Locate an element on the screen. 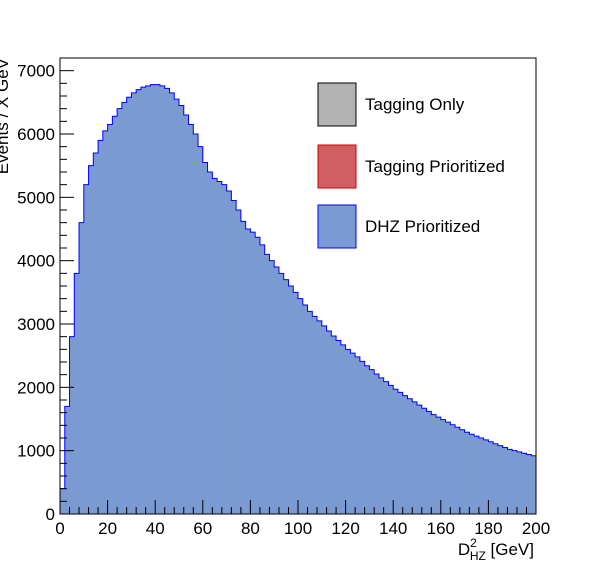 Image resolution: width=596 pixels, height=572 pixels. x-tick-label: 80 is located at coordinates (250, 528).